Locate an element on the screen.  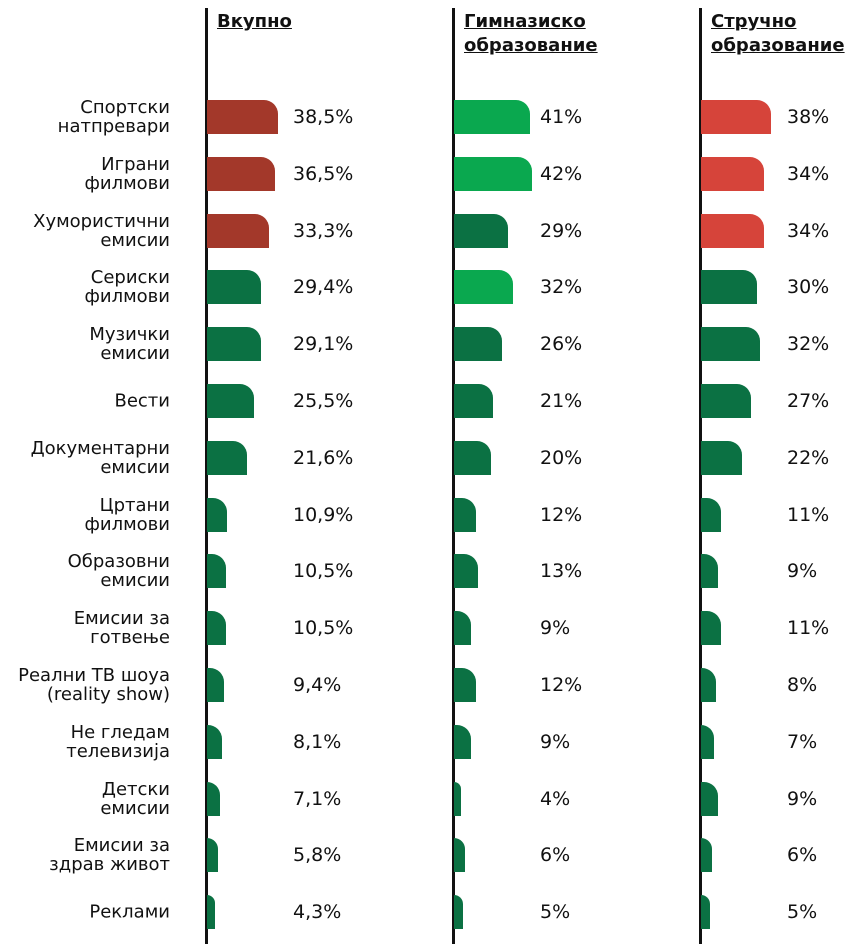
value-label: 6% is located at coordinates (555, 855).